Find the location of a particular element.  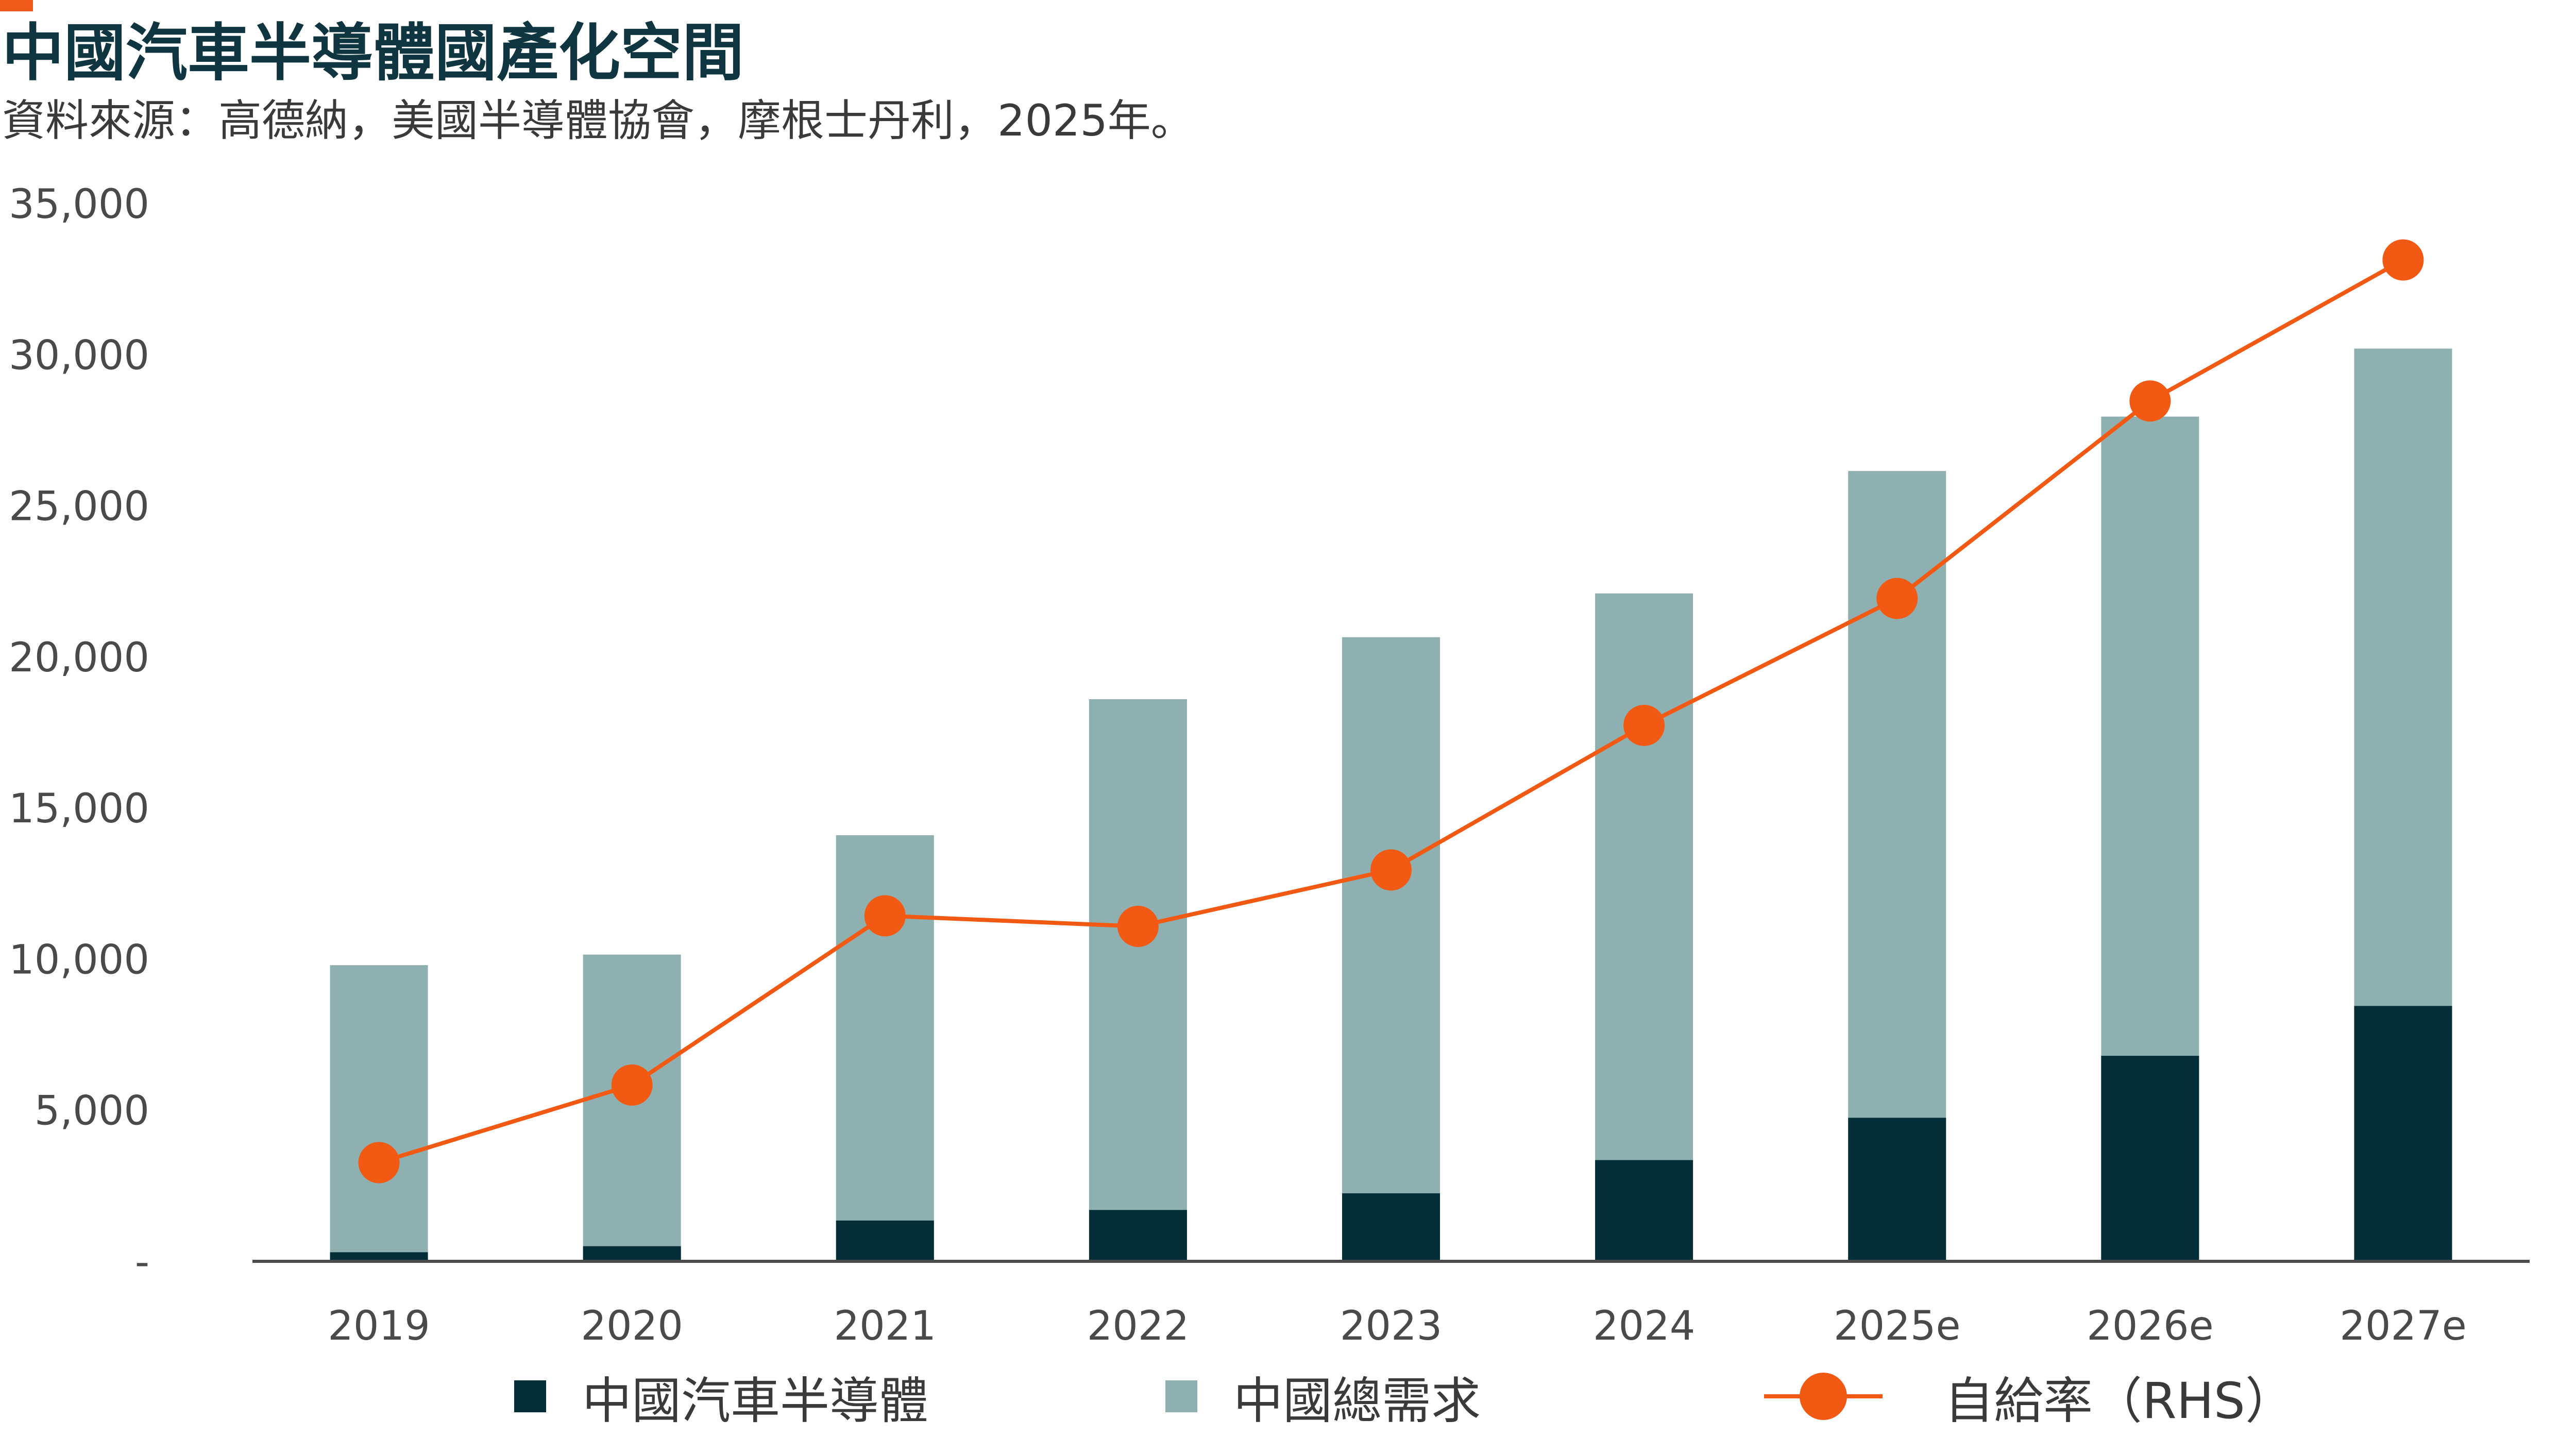

legend-label-self-sufficiency: 自給率（RHS） is located at coordinates (2119, 1401).